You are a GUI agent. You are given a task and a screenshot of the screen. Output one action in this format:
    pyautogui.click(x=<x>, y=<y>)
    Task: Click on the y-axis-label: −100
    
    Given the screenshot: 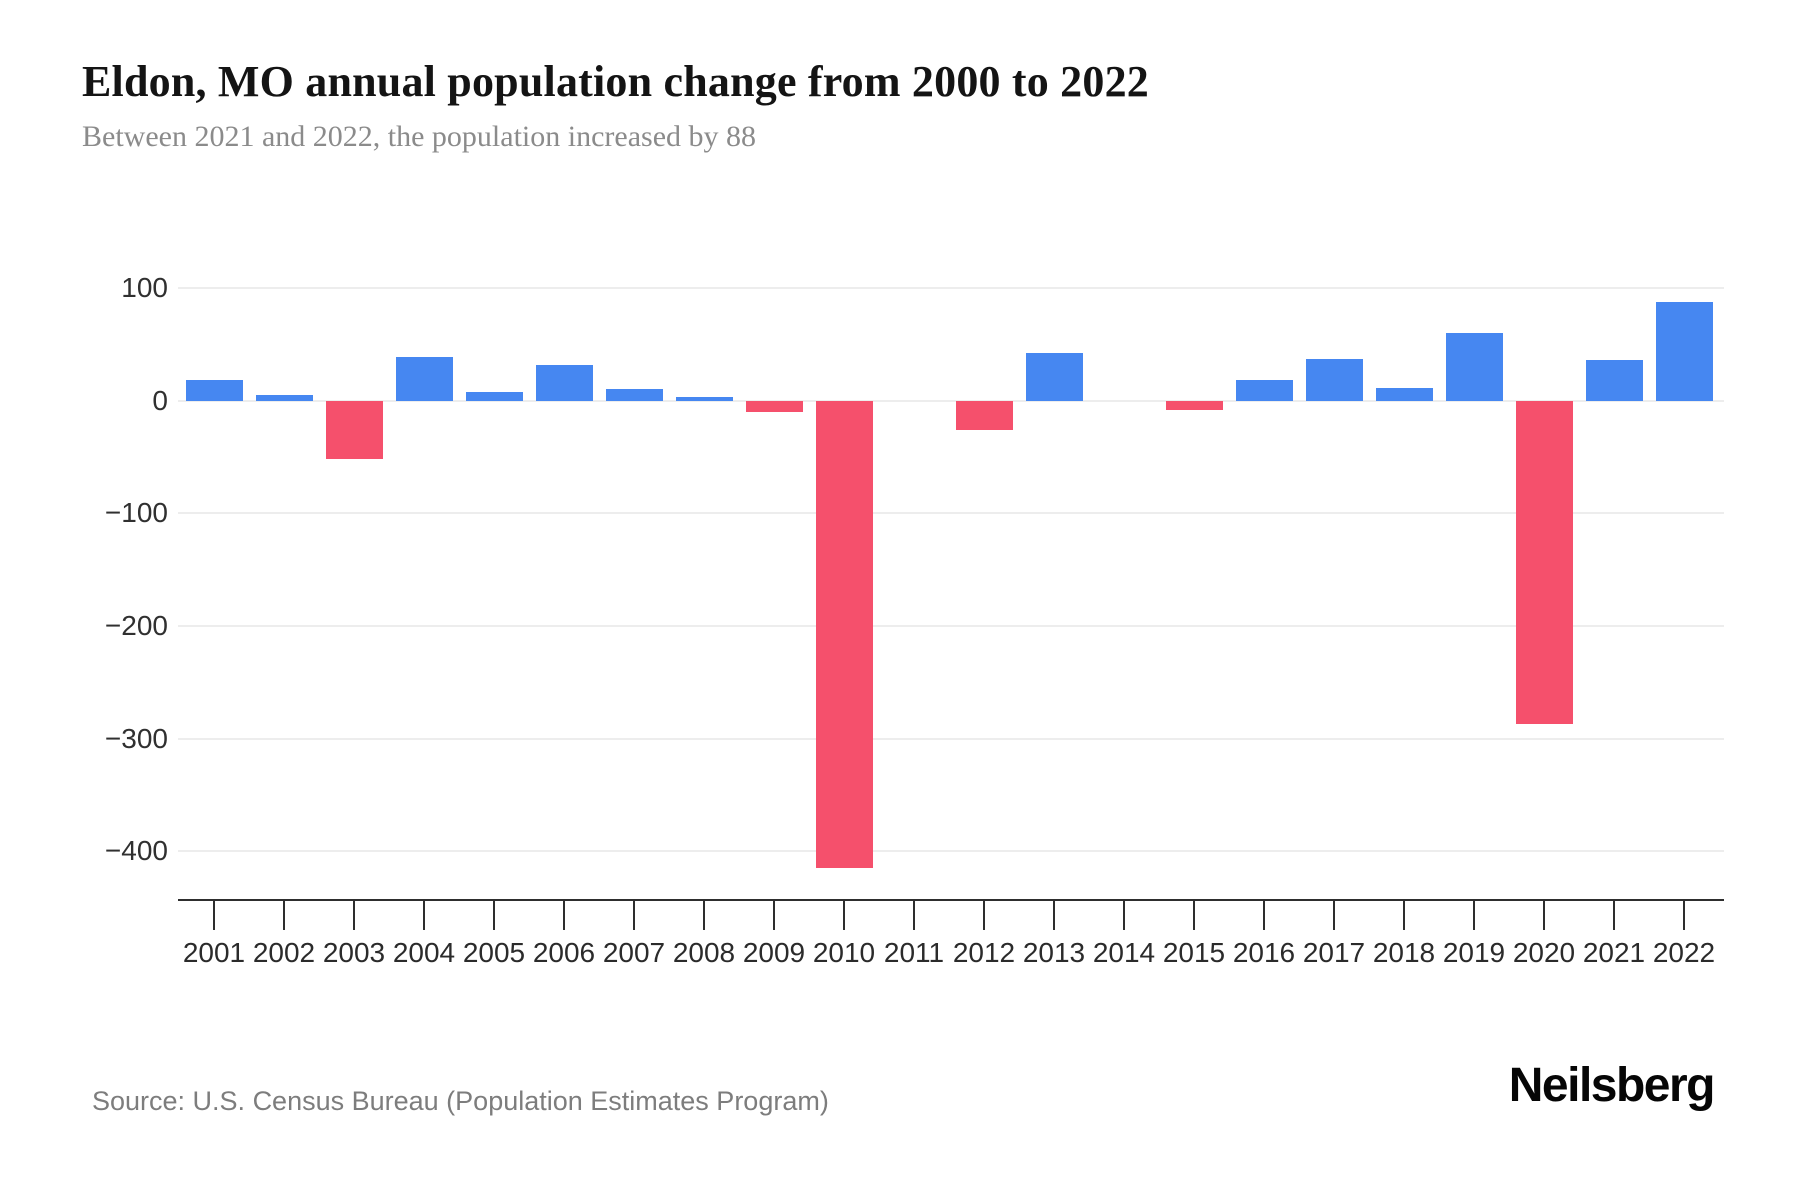 What is the action you would take?
    pyautogui.click(x=136, y=513)
    